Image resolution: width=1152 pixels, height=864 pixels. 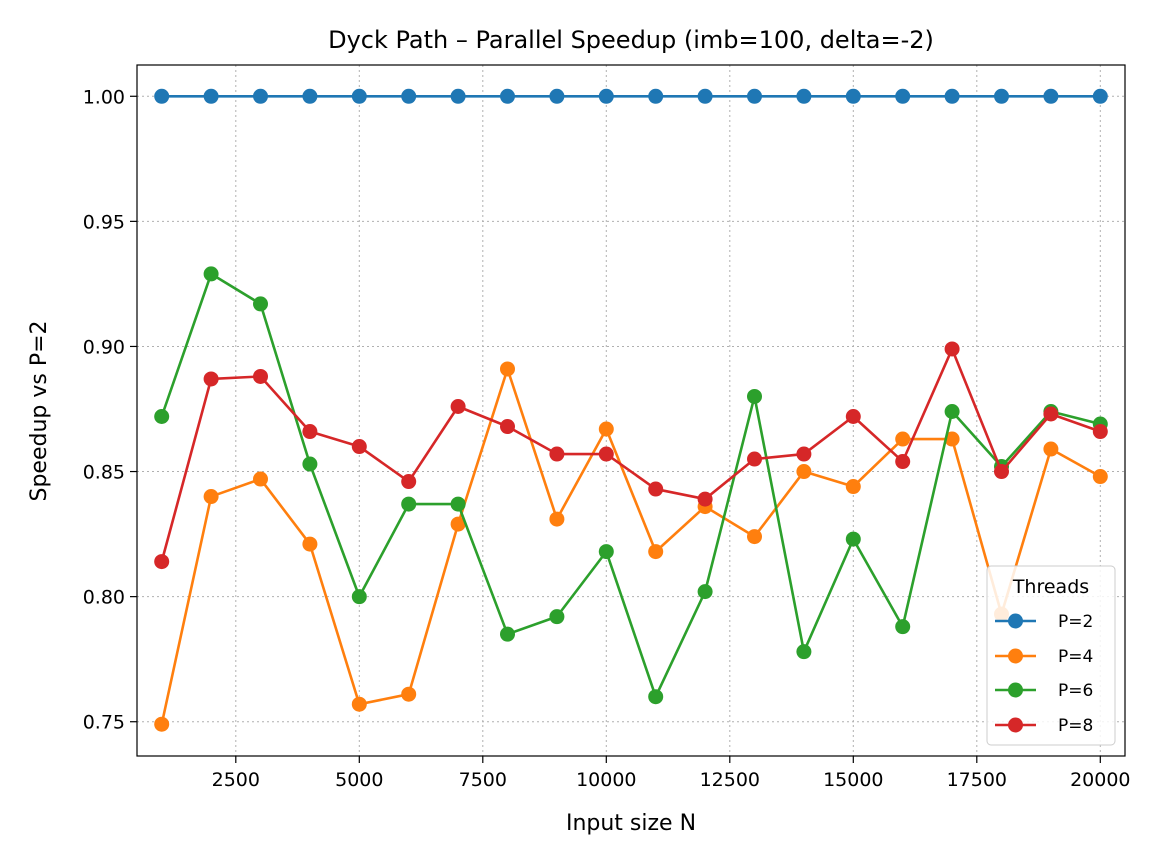 What do you see at coordinates (110, 410) in the screenshot?
I see `y-axis: 0.75 0.80 0.85 0.90 0.95 1.00` at bounding box center [110, 410].